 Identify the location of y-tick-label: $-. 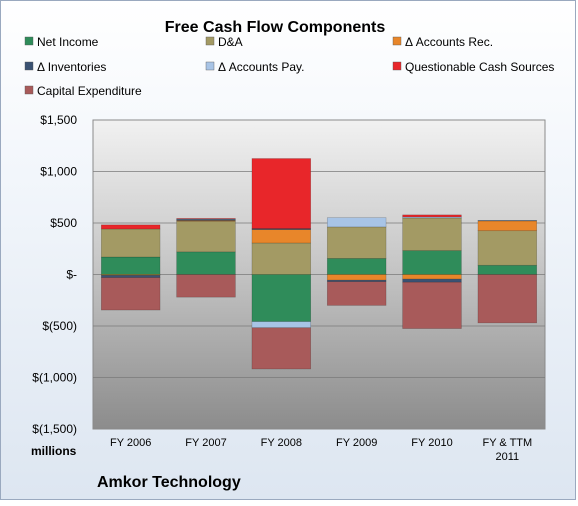
(71, 275).